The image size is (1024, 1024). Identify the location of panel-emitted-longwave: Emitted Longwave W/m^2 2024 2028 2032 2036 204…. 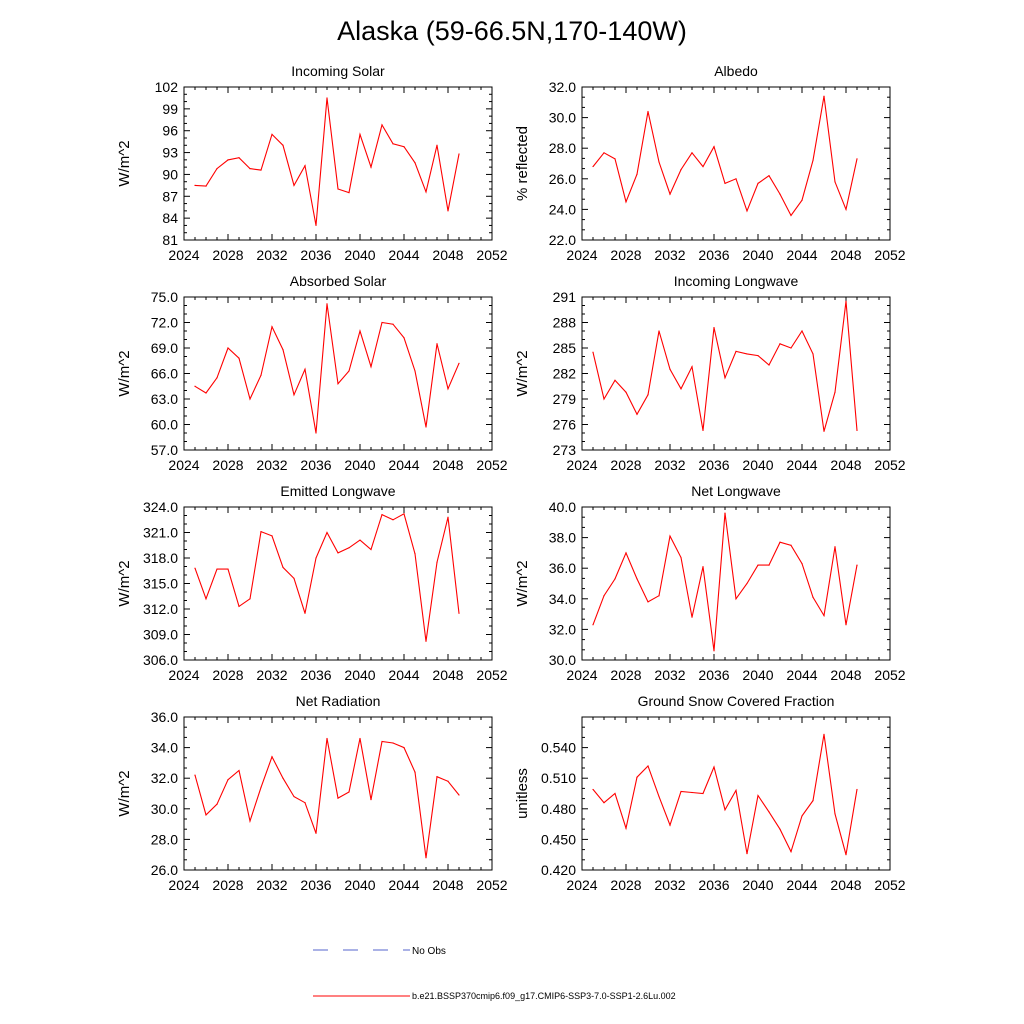
(312, 583).